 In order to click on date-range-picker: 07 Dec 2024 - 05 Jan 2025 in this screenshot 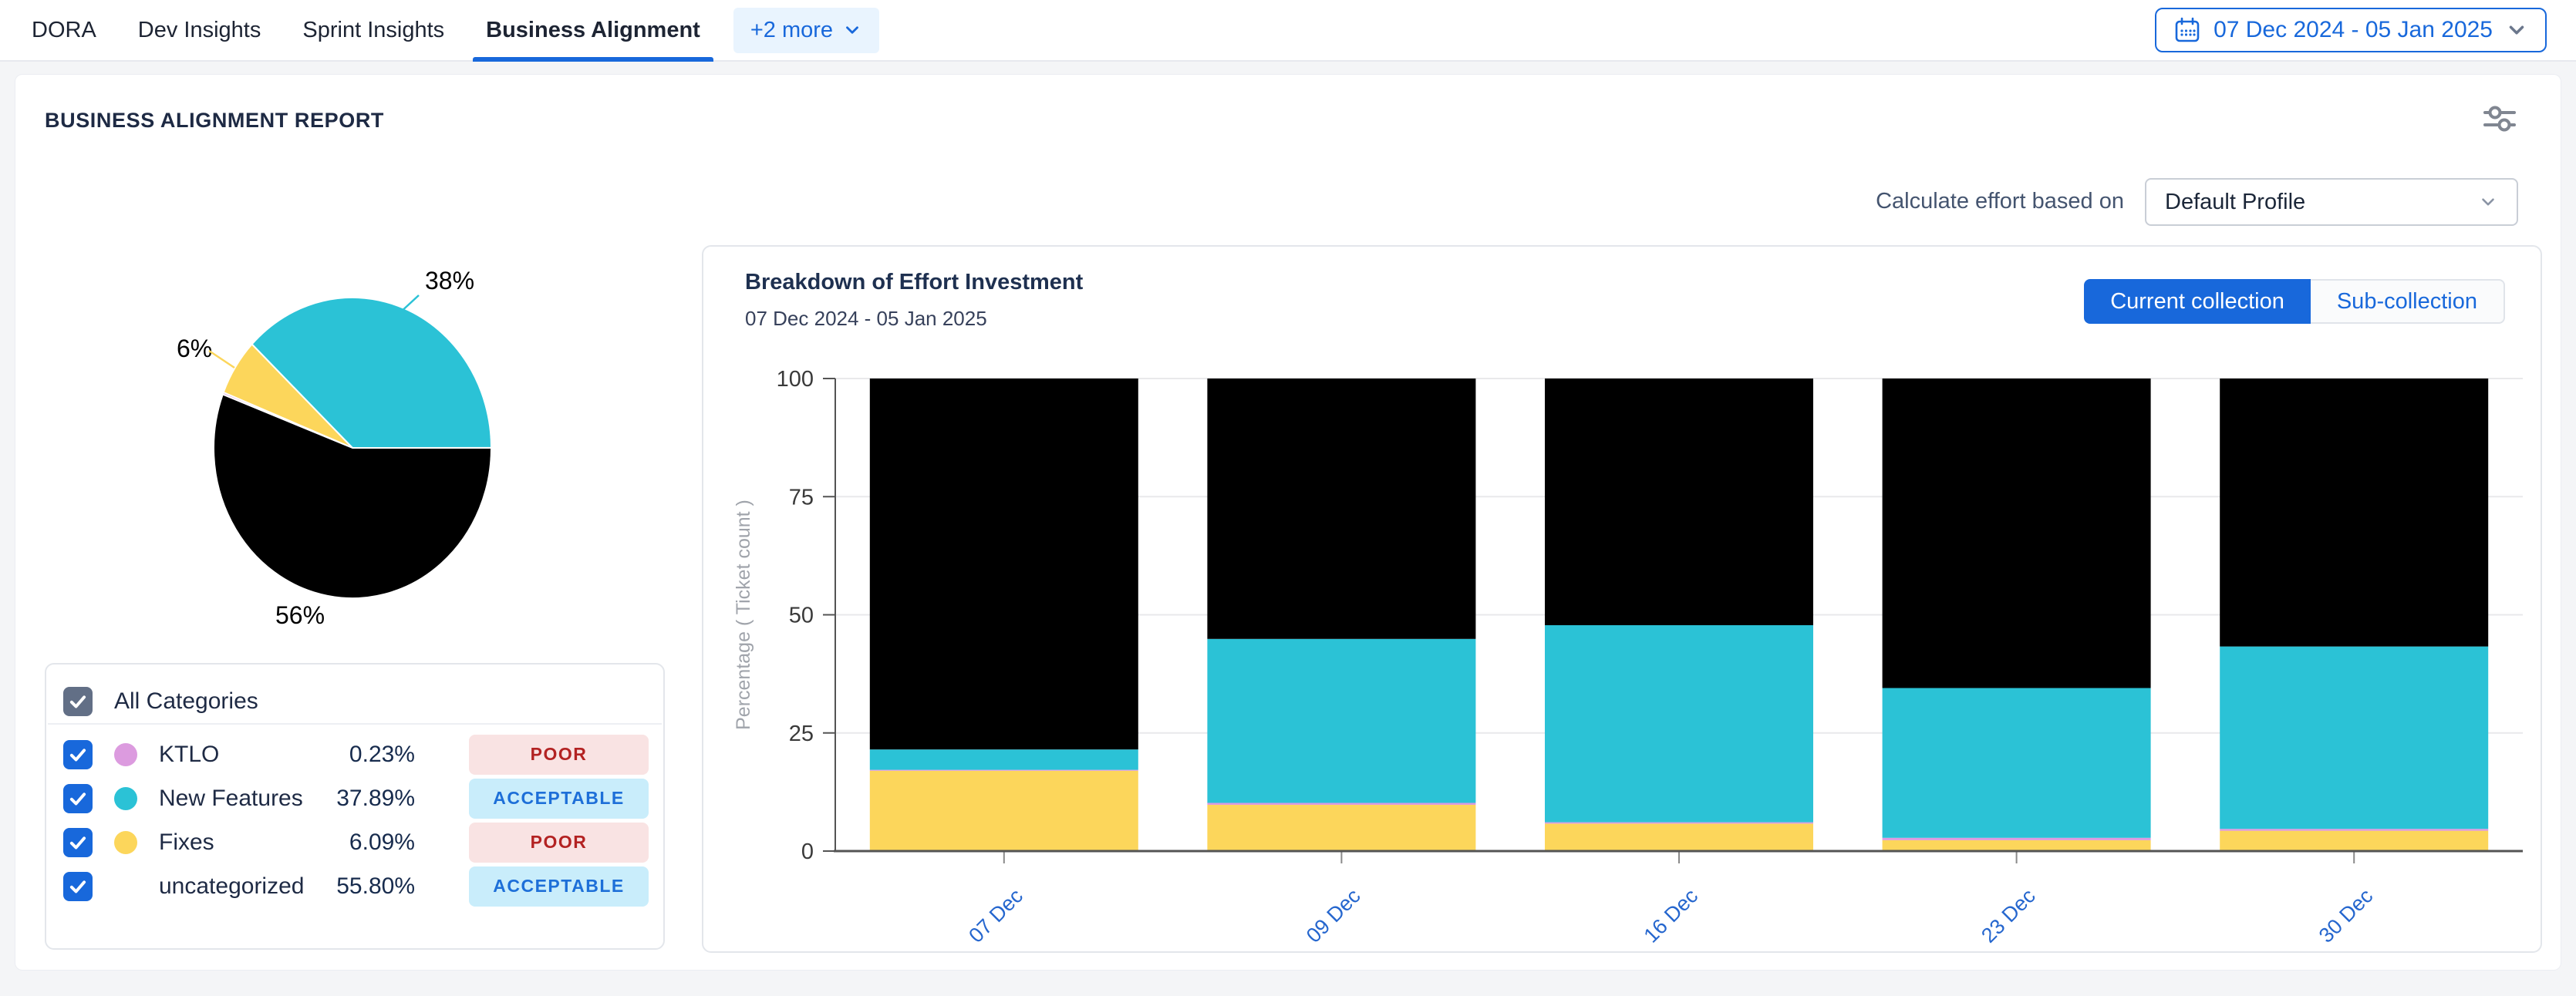, I will do `click(2351, 30)`.